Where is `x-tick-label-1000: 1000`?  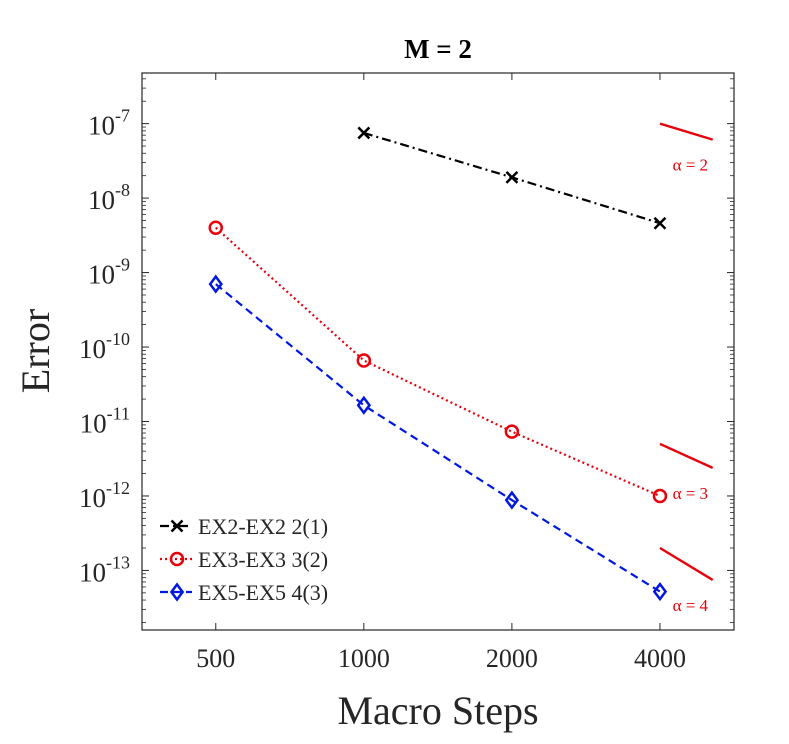
x-tick-label-1000: 1000 is located at coordinates (364, 658).